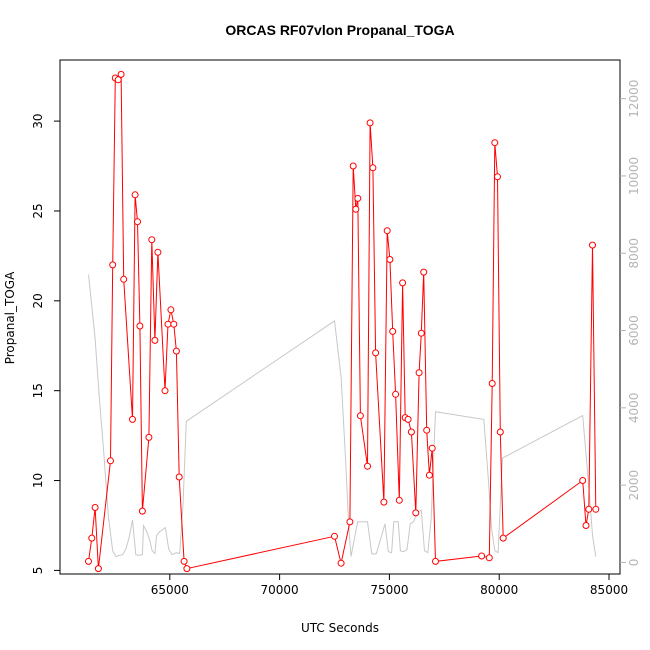 This screenshot has width=650, height=650. Describe the element at coordinates (38, 390) in the screenshot. I see `y-tick-label-2: 15` at that location.